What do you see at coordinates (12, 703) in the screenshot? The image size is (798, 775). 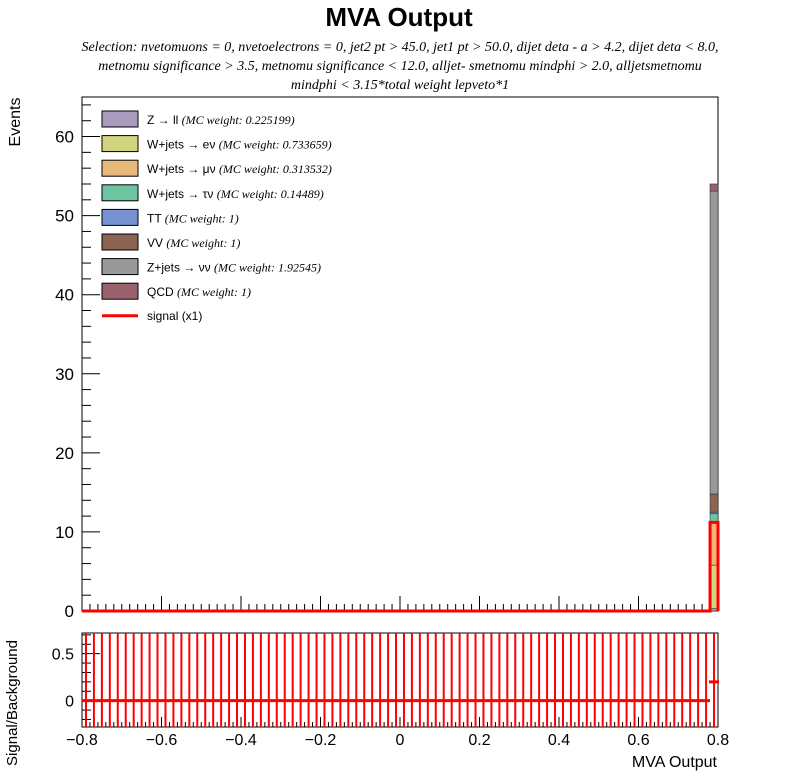 I see `ratio-y-axis-label: Signal/Background` at bounding box center [12, 703].